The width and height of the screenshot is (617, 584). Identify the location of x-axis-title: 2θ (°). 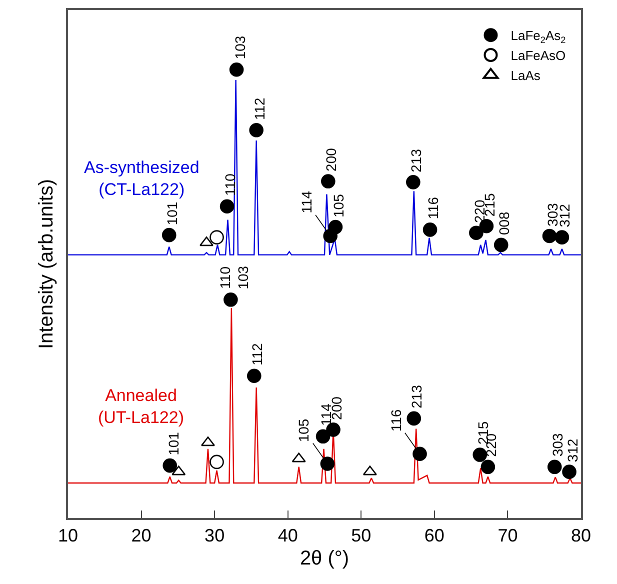
(325, 558).